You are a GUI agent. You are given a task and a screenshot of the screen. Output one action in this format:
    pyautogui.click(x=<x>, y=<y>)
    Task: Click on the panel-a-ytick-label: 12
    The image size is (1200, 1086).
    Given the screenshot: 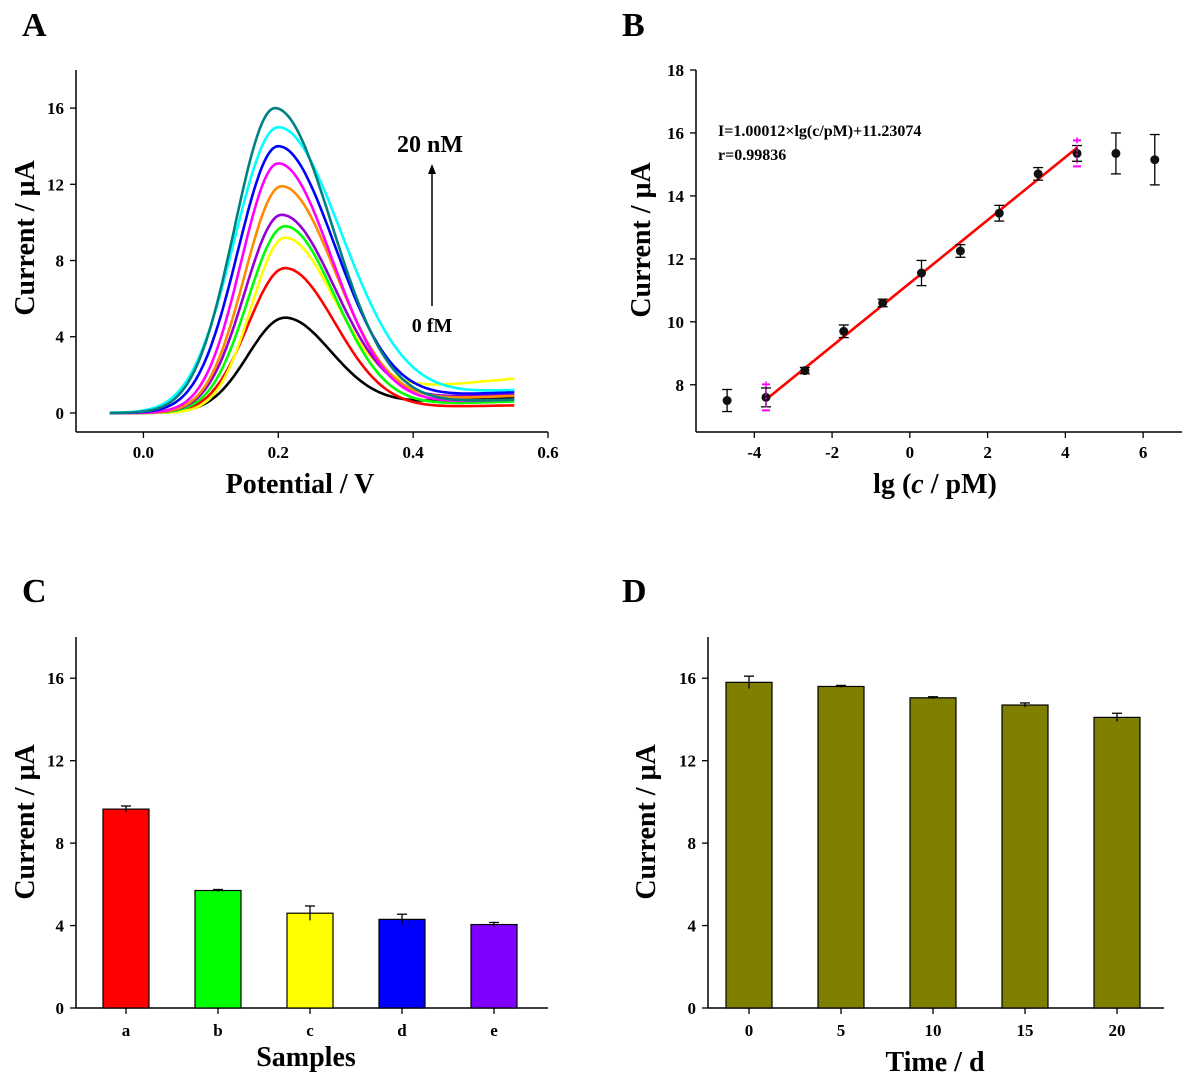 What is the action you would take?
    pyautogui.click(x=55, y=184)
    